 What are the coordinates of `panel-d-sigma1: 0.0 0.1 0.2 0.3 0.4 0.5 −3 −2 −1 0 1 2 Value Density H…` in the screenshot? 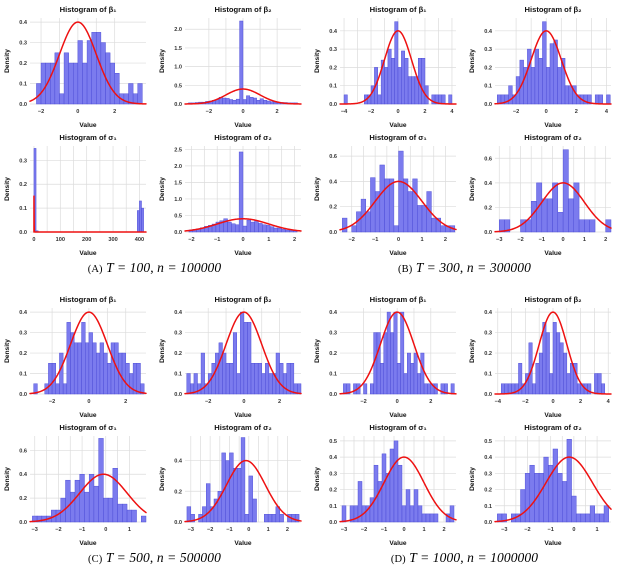 It's located at (387, 484).